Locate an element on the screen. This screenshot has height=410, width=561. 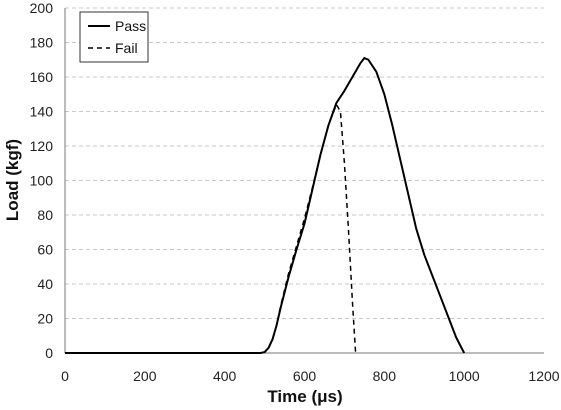
y-tick-label-0: 0 is located at coordinates (49, 353).